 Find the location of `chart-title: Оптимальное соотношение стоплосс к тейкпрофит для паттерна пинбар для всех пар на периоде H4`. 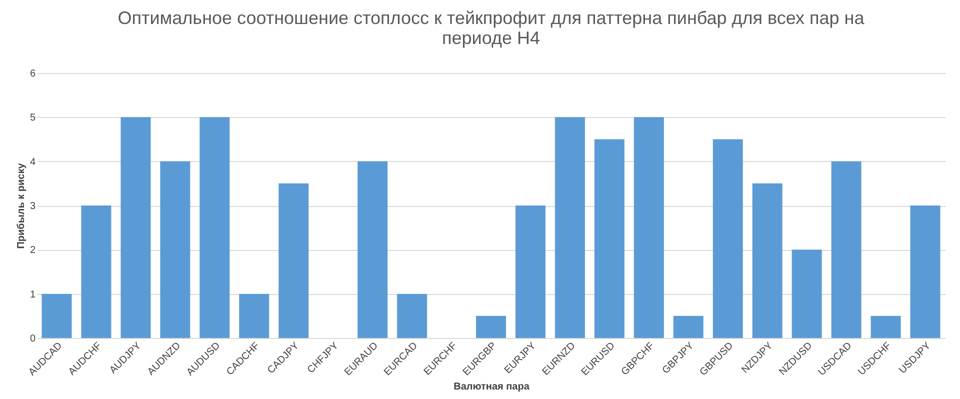

chart-title: Оптимальное соотношение стоплосс к тейкпрофит для паттерна пинбар для всех пар на периоде H4 is located at coordinates (492, 28).